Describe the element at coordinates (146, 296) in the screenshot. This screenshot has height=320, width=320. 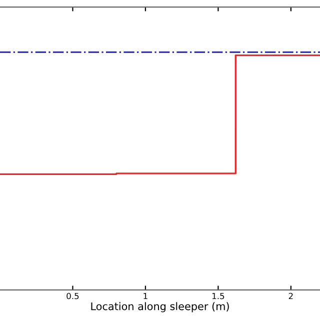
I see `x-tick-label: 1` at that location.